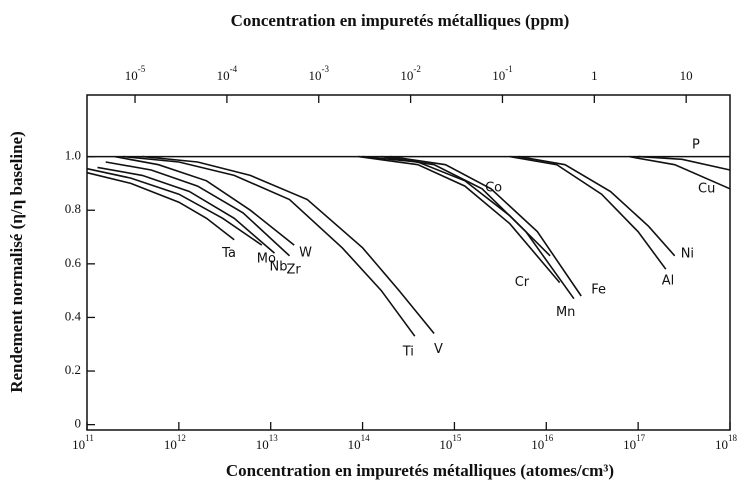 Image resolution: width=748 pixels, height=490 pixels. I want to click on x-tick-label: 10¹⁴, so click(359, 442).